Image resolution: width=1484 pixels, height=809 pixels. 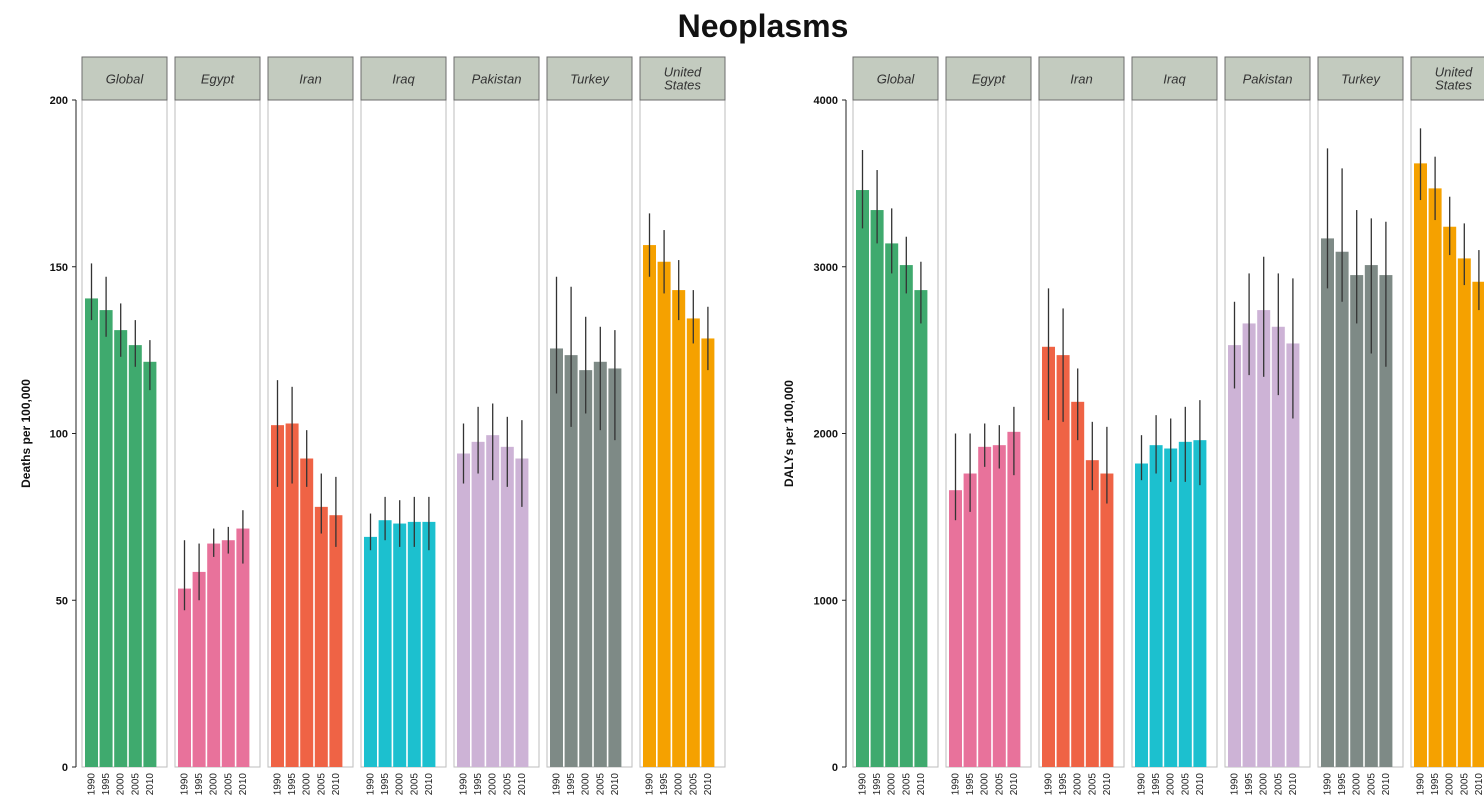 I want to click on y-axis-label: Deaths per 100,000, so click(x=26, y=433).